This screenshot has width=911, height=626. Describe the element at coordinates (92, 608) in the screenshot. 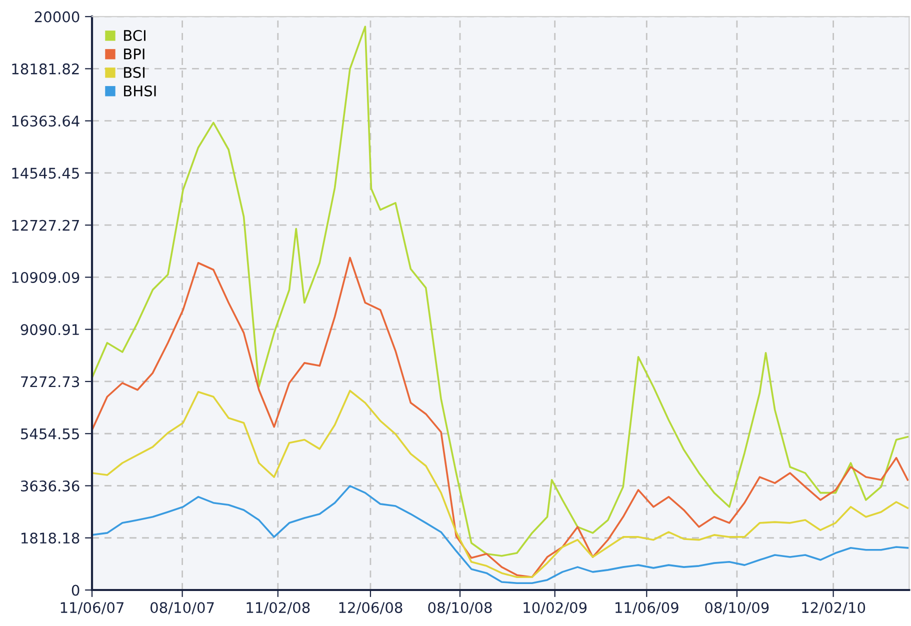

I see `x-tick-label: 11/06/07` at that location.